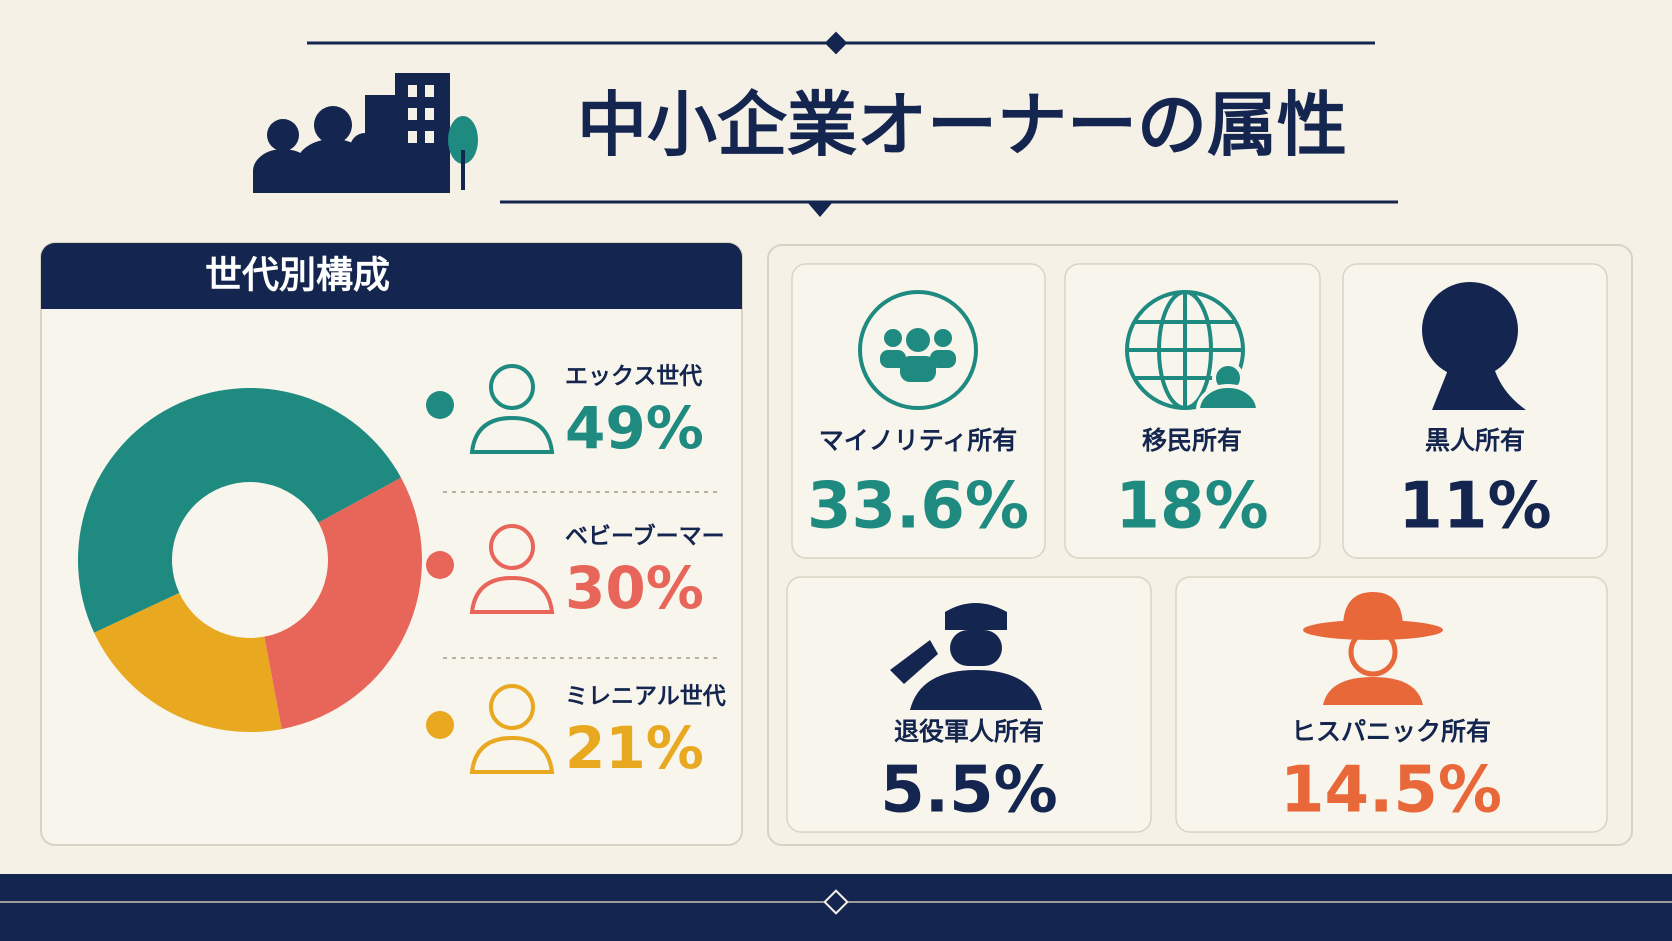  I want to click on minority-icon, so click(918, 350).